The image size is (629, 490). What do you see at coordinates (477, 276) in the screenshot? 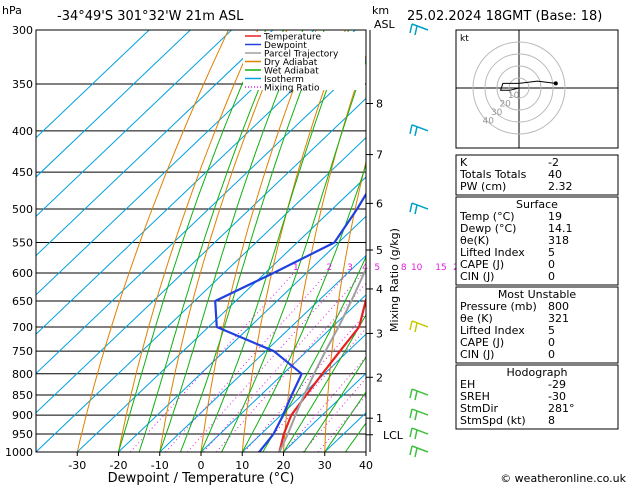
I see `surface-row-label: CIN (J)` at bounding box center [477, 276].